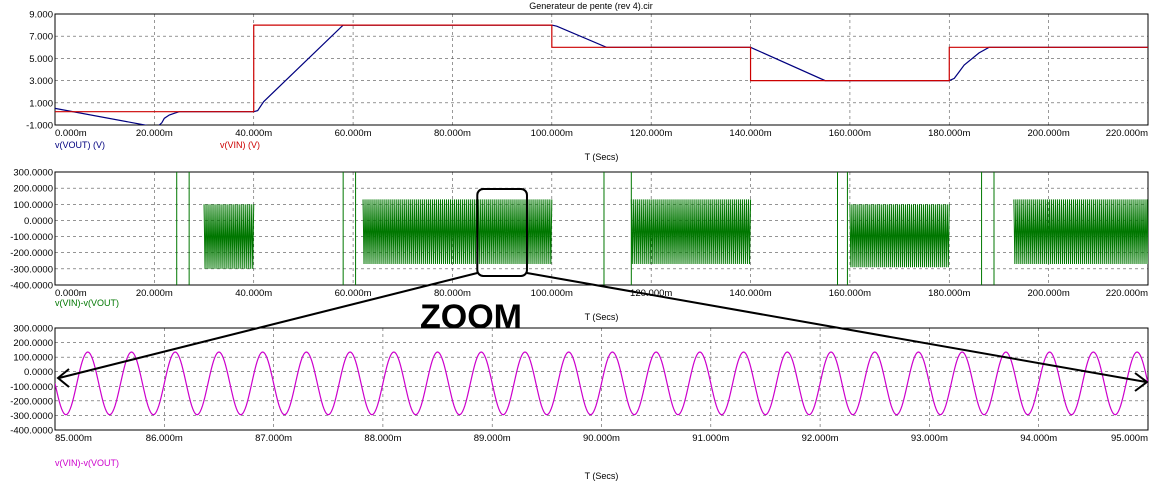 This screenshot has width=1175, height=491. Describe the element at coordinates (1141, 382) in the screenshot. I see `zoom-arrowhead-right` at that location.